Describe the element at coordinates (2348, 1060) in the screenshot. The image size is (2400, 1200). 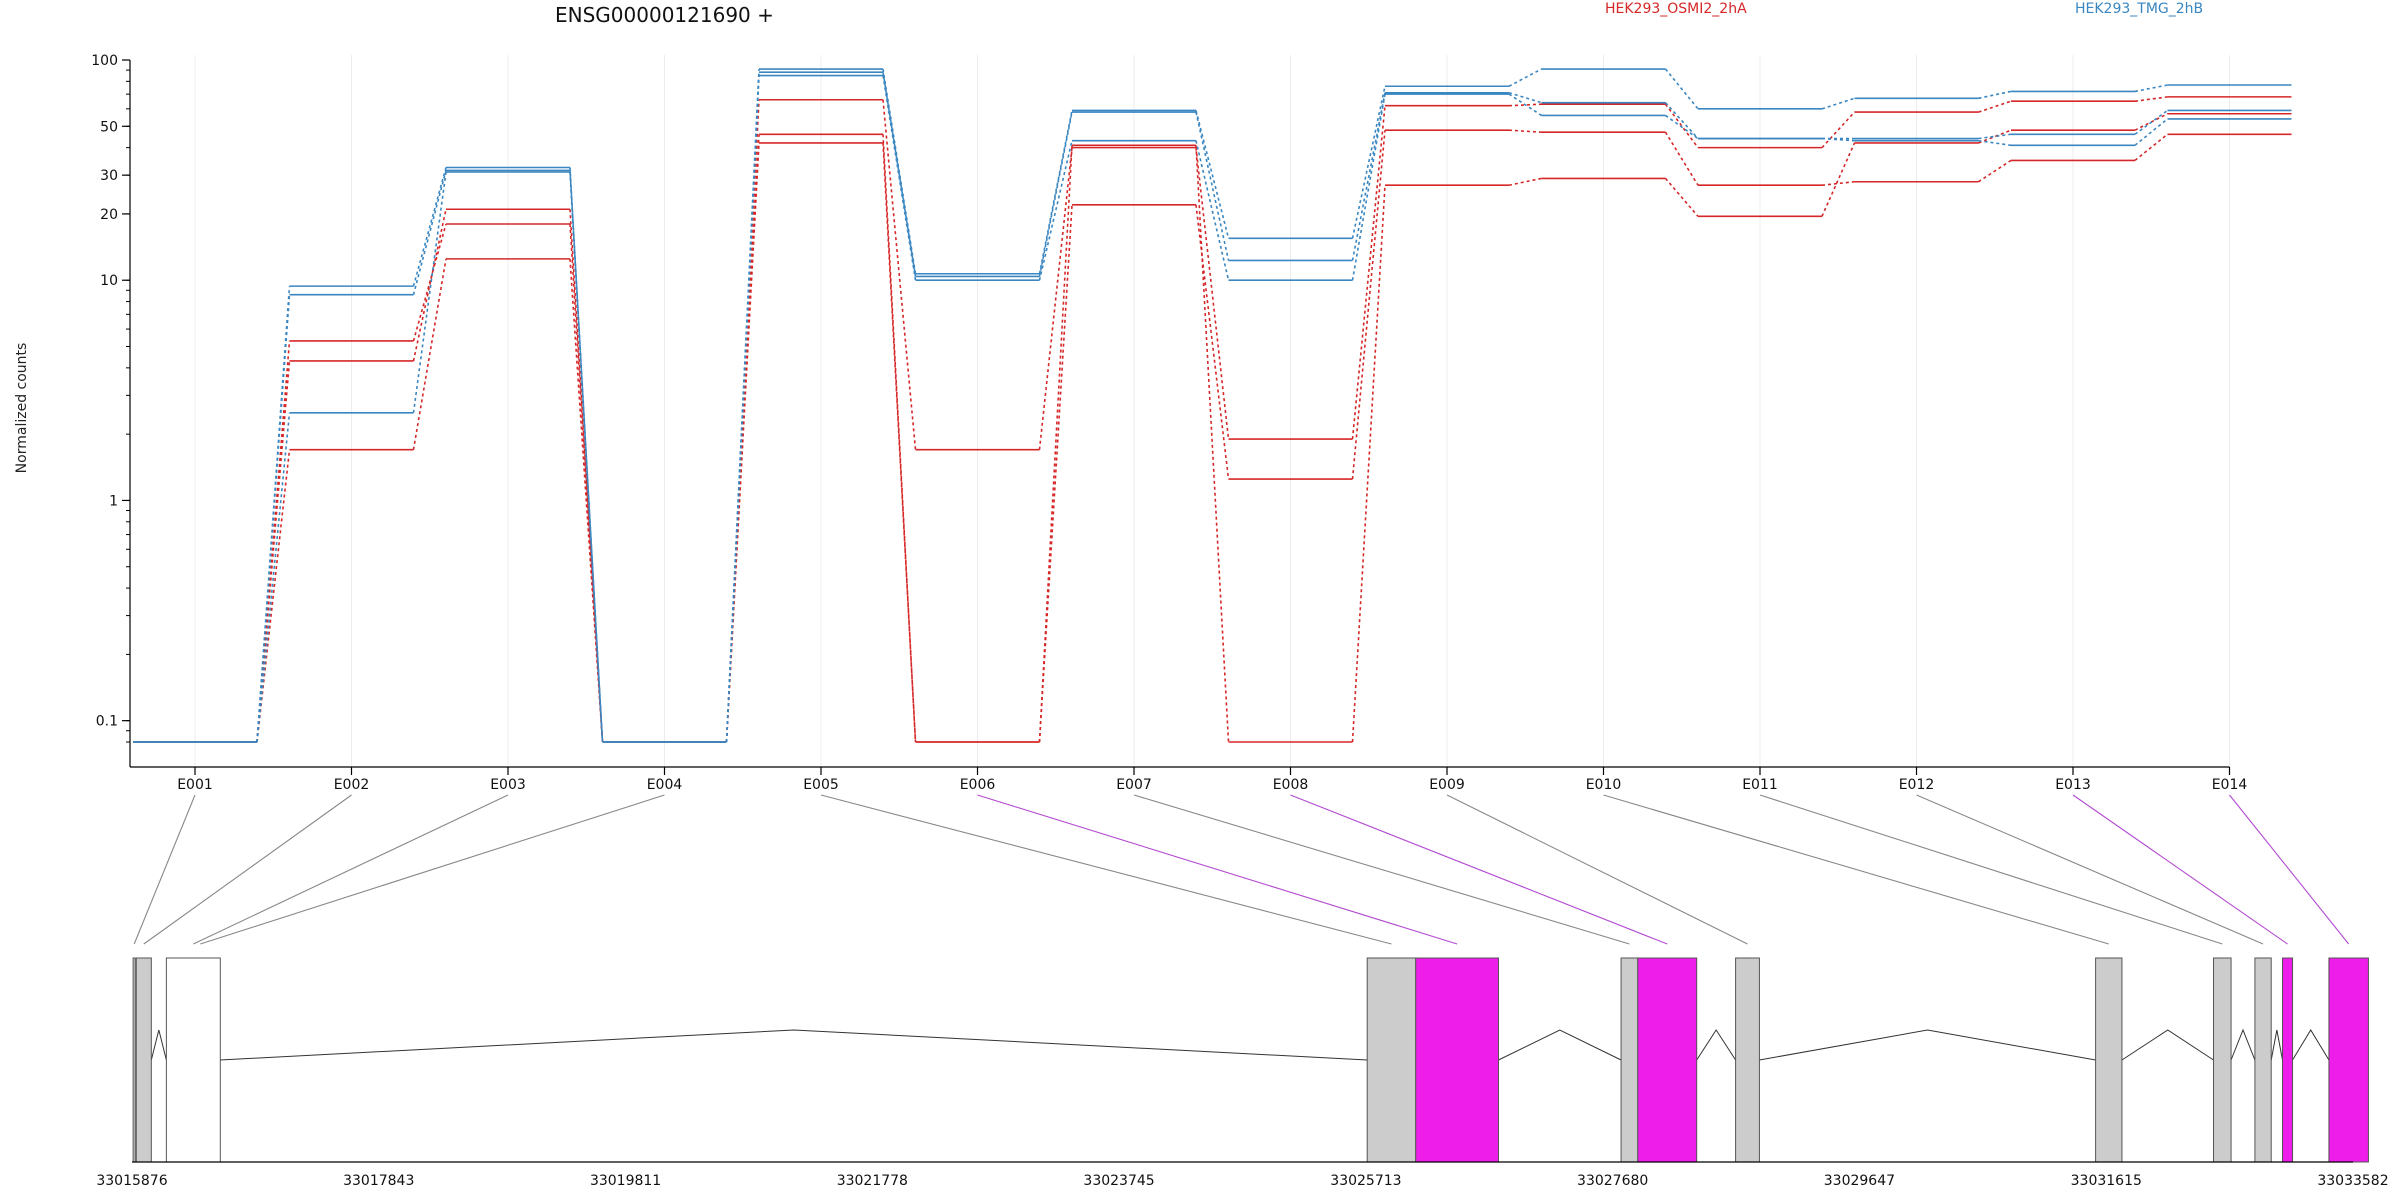
I see `exon-box-e014` at that location.